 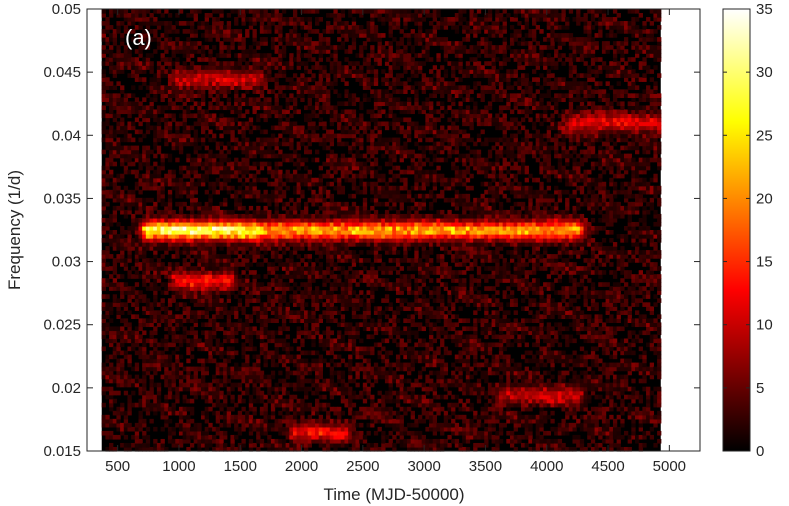 What do you see at coordinates (423, 466) in the screenshot?
I see `x-tick-label: 3000` at bounding box center [423, 466].